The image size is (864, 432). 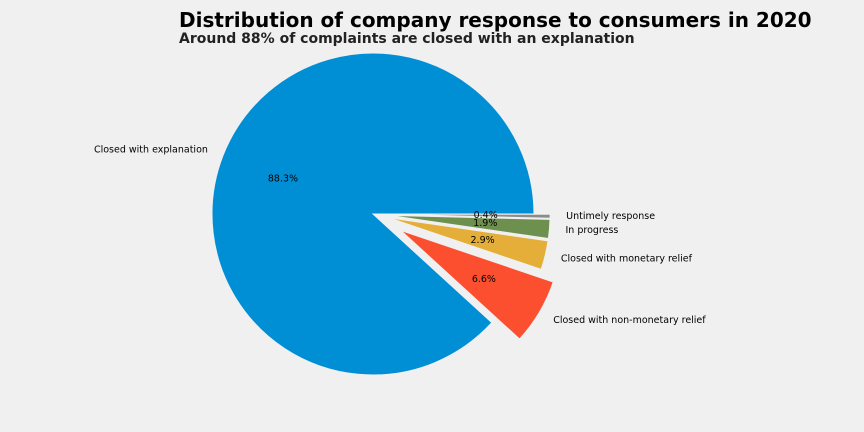 What do you see at coordinates (629, 320) in the screenshot?
I see `slice-label-2: Closed with non-monetary relief` at bounding box center [629, 320].